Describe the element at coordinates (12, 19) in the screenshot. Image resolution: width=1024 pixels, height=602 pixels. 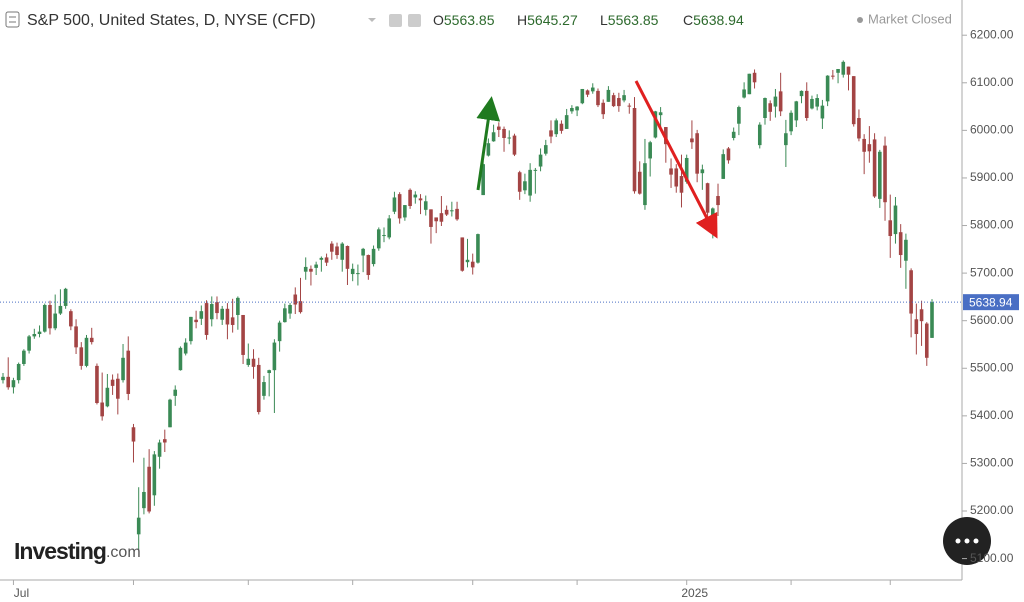
I see `menu-icon` at that location.